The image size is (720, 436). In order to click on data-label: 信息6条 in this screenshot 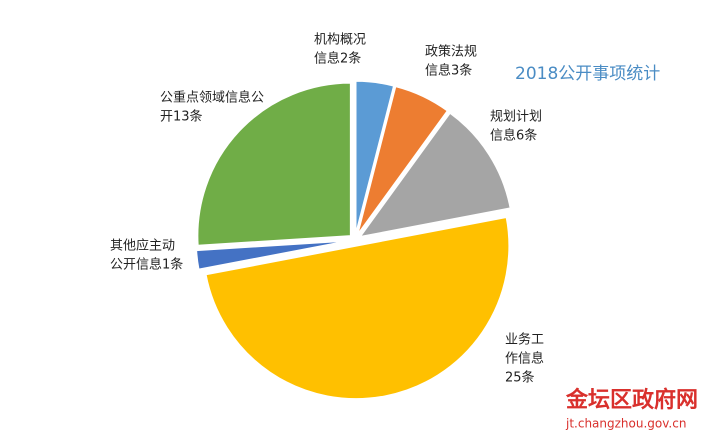, I will do `click(513, 136)`.